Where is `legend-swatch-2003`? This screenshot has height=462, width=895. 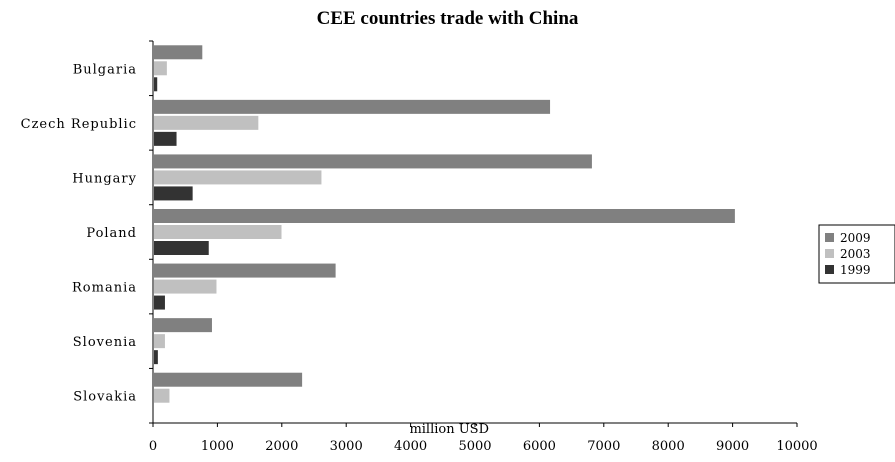
legend-swatch-2003 is located at coordinates (829, 253).